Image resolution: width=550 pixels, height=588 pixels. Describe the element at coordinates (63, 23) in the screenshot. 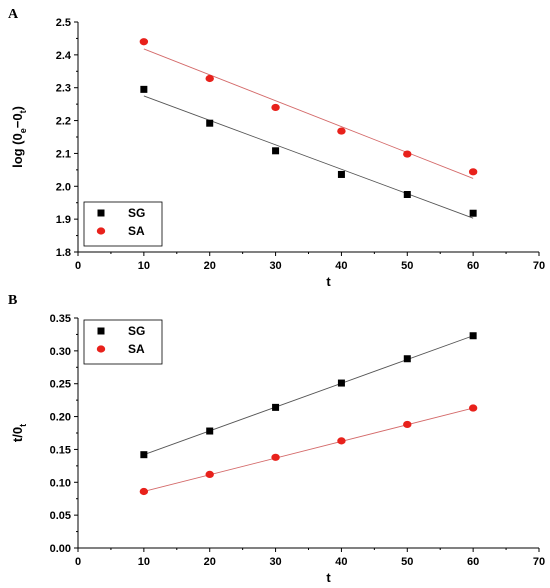

I see `y-tick-label: 2.5` at that location.